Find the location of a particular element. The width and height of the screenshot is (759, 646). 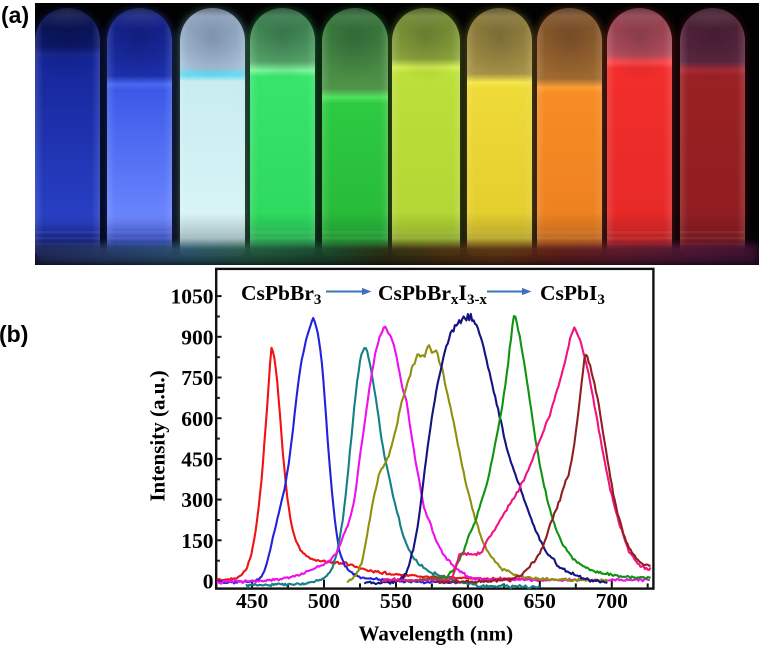

svg-text: 750 is located at coordinates (197, 378).